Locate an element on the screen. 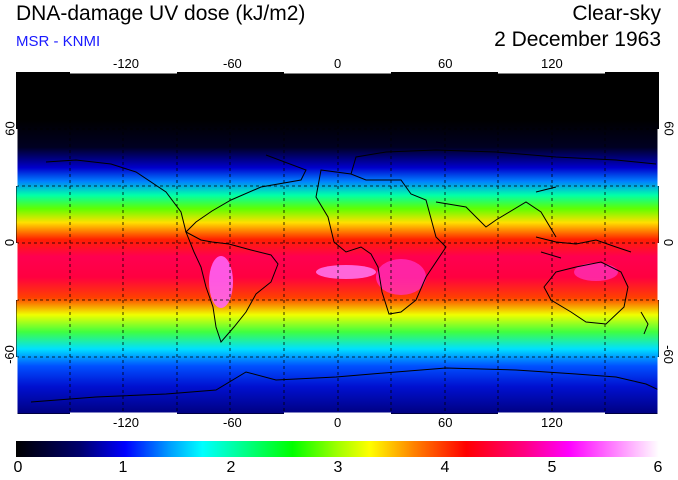  new-zealand-coast is located at coordinates (644, 323).